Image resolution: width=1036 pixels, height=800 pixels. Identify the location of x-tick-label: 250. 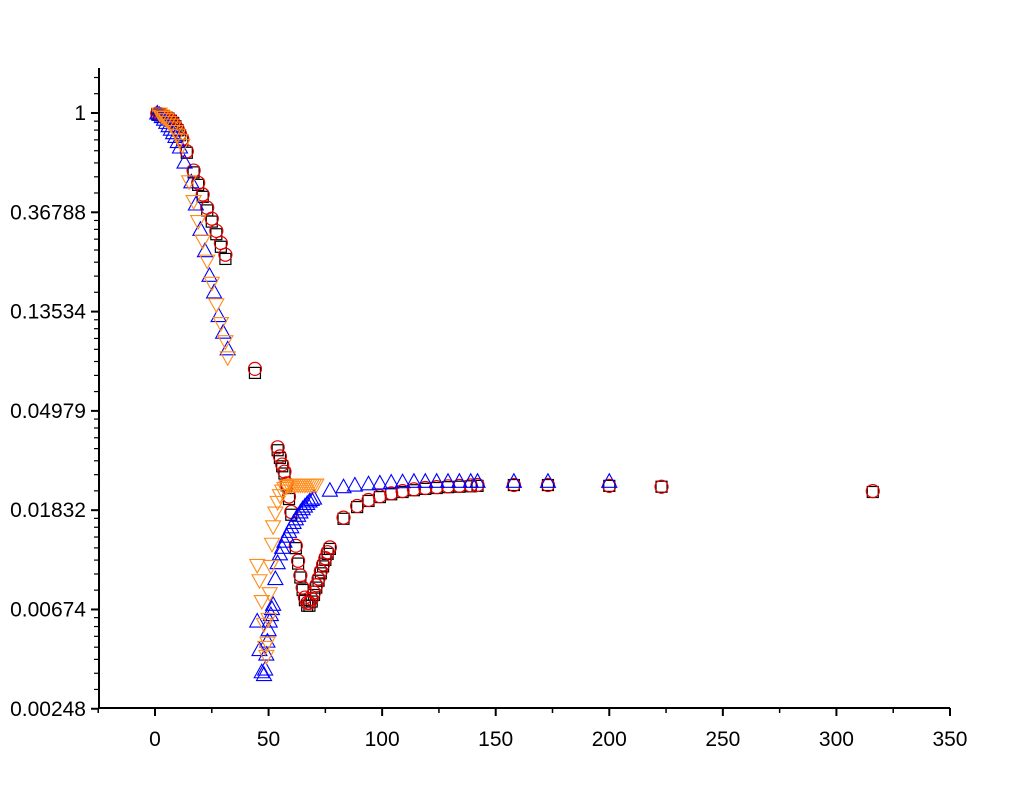
(722, 739).